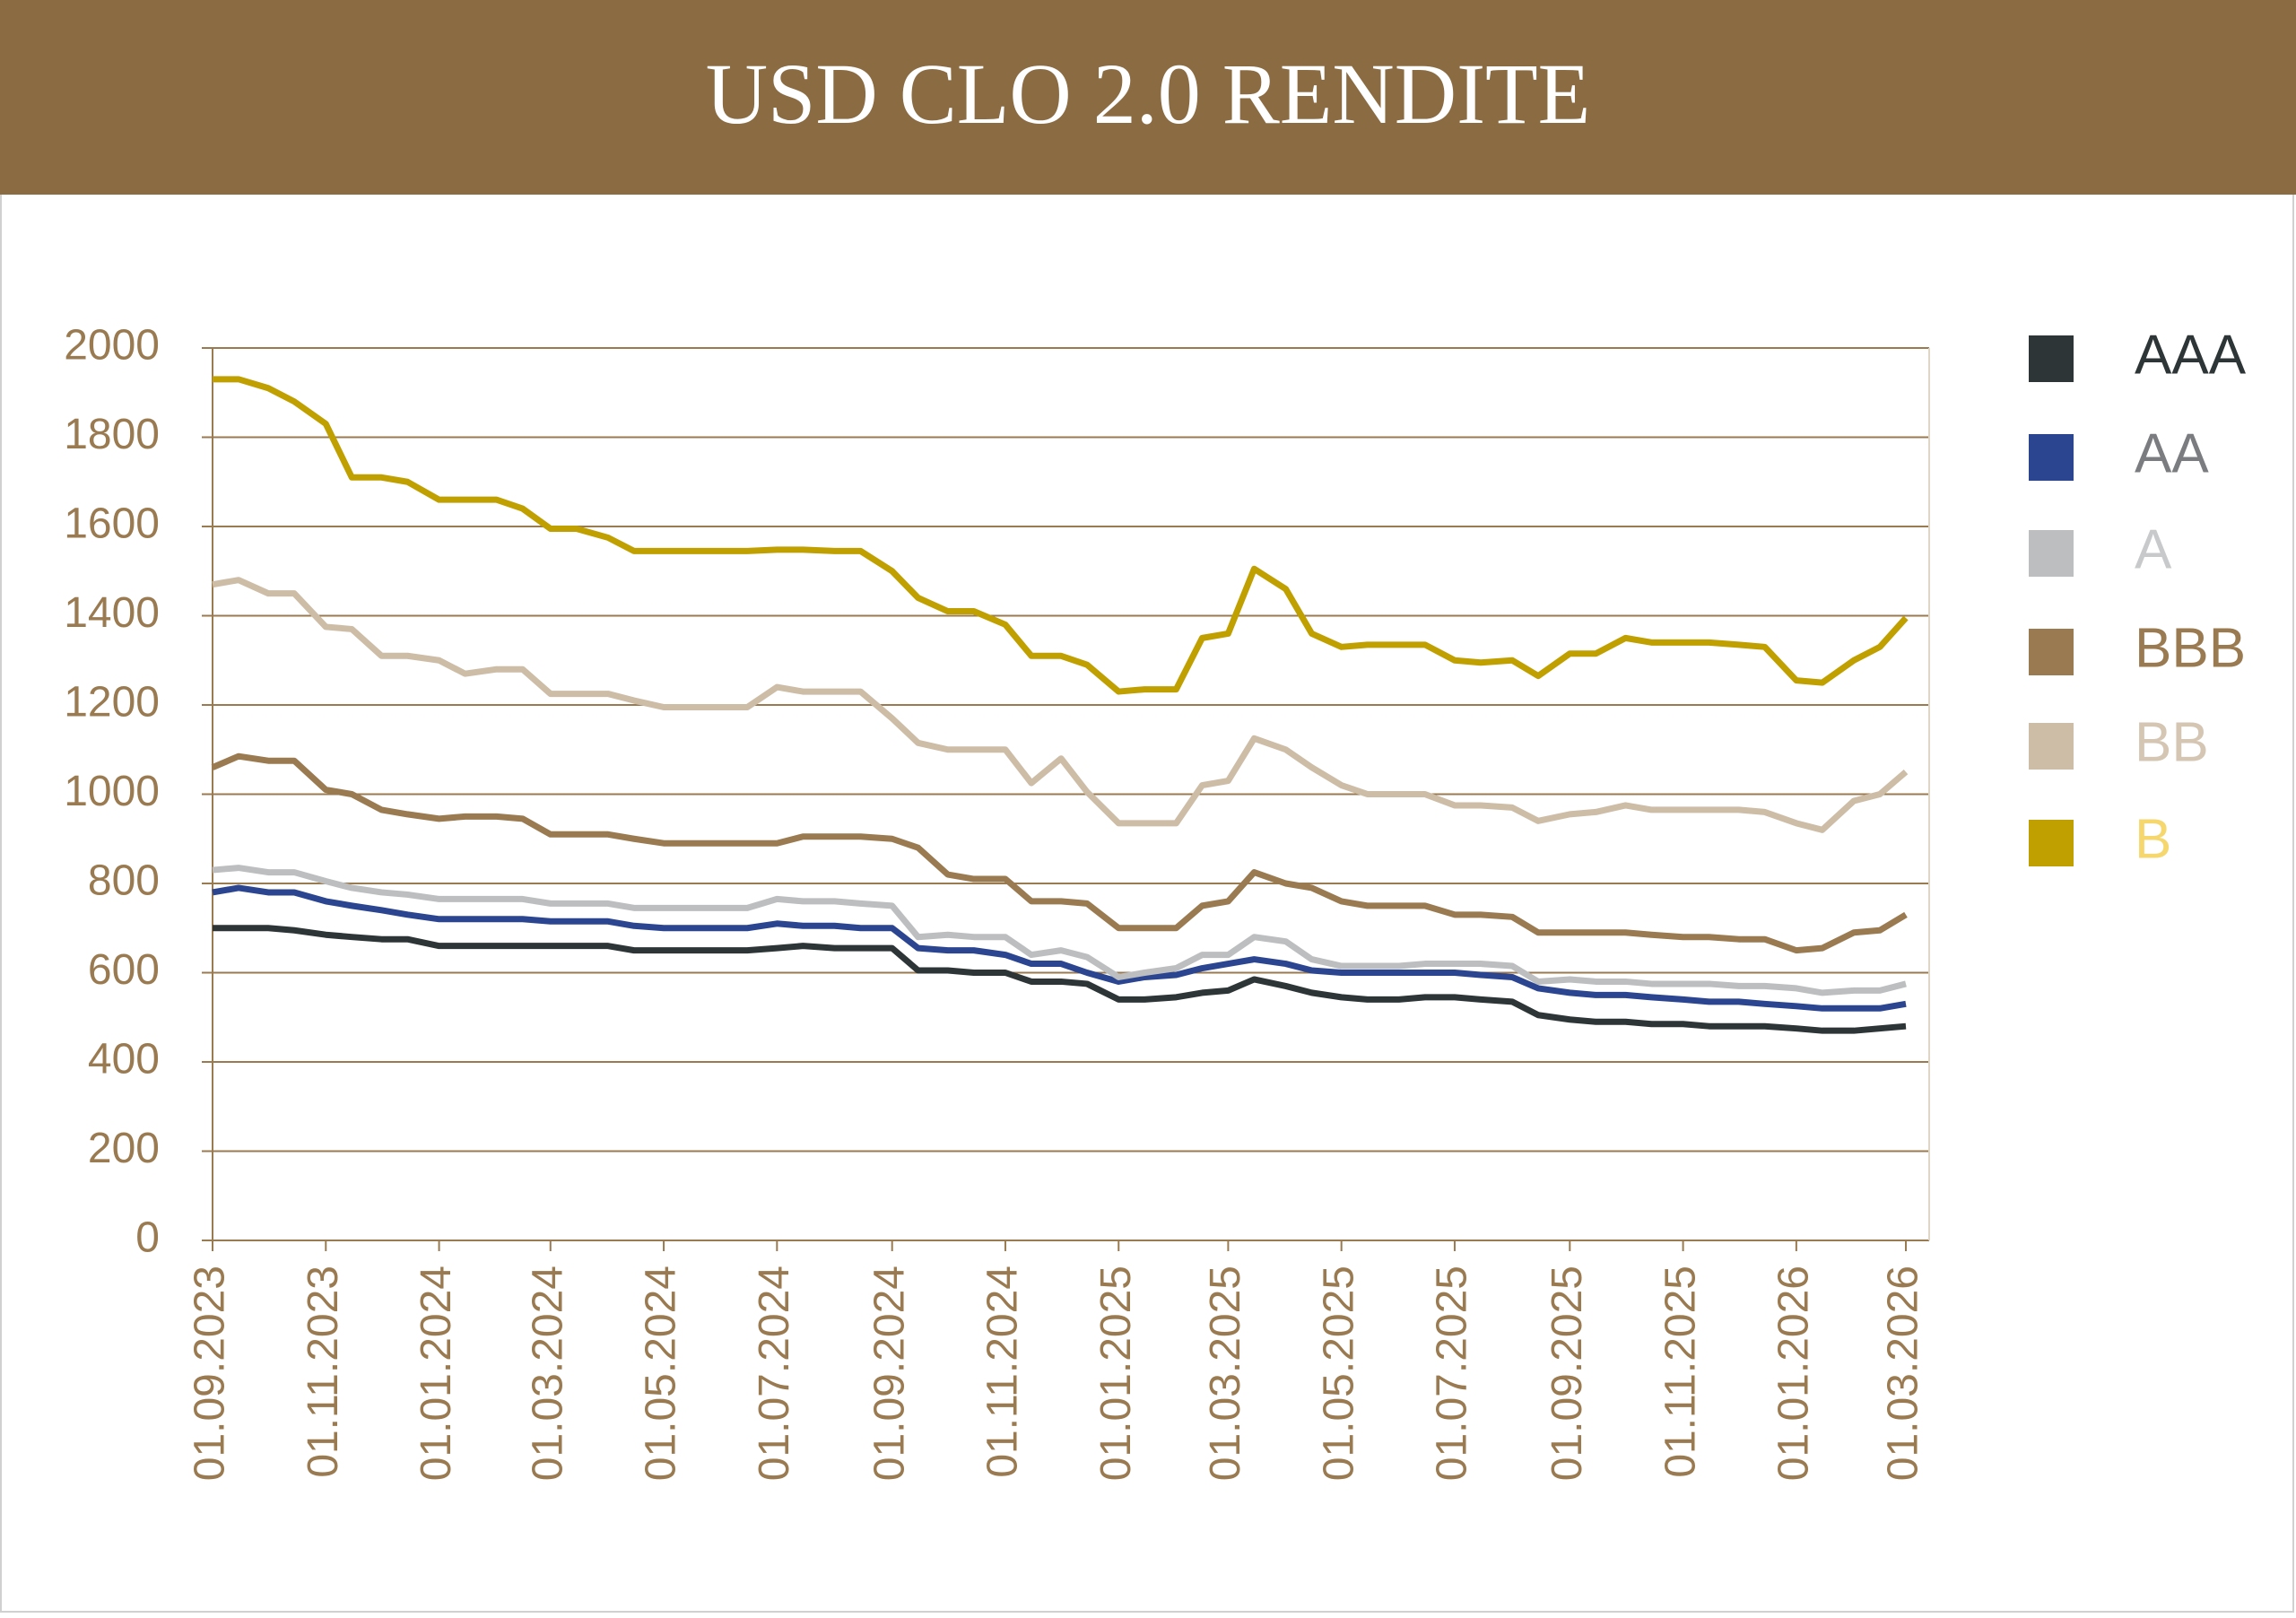  What do you see at coordinates (124, 1148) in the screenshot?
I see `y-tick-label: 200` at bounding box center [124, 1148].